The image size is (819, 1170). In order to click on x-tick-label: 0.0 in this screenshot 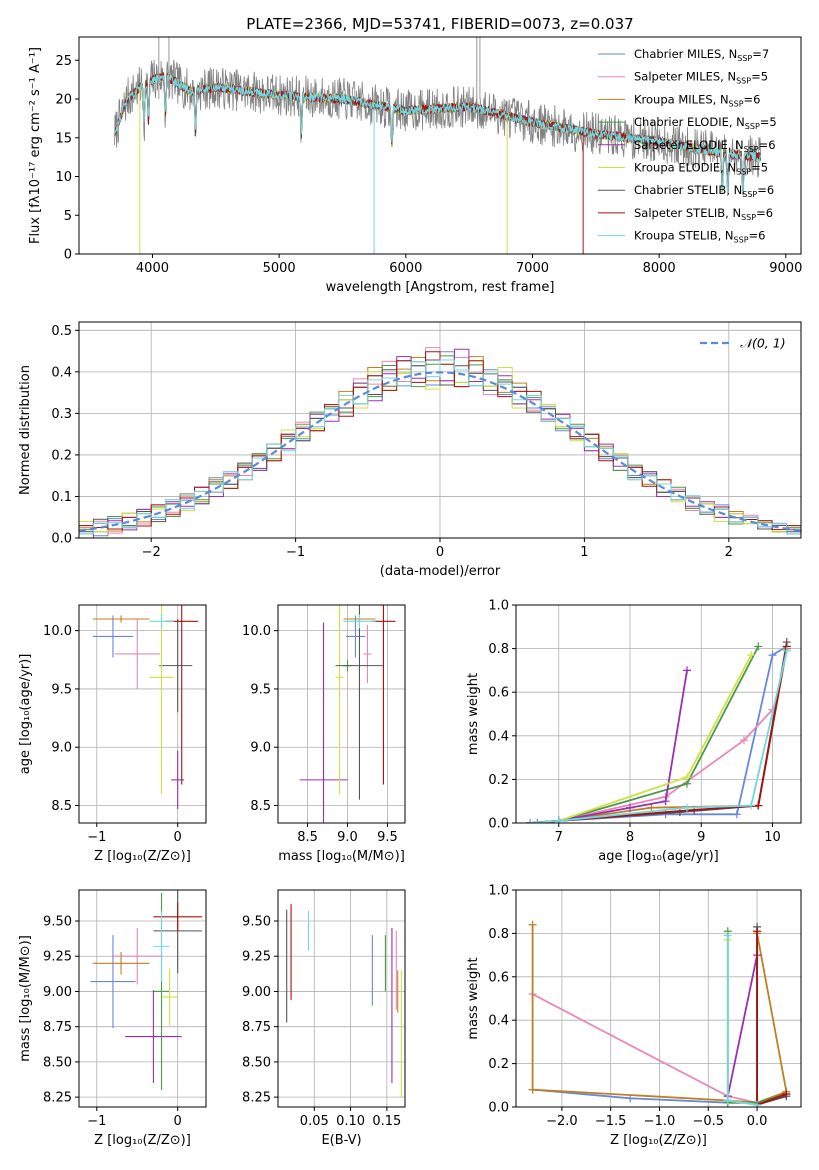, I will do `click(757, 1121)`.